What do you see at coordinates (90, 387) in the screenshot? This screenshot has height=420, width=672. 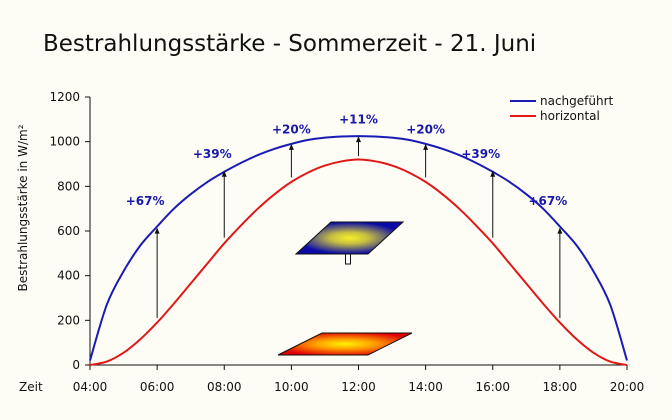 I see `x-tick-label: 04:00` at bounding box center [90, 387].